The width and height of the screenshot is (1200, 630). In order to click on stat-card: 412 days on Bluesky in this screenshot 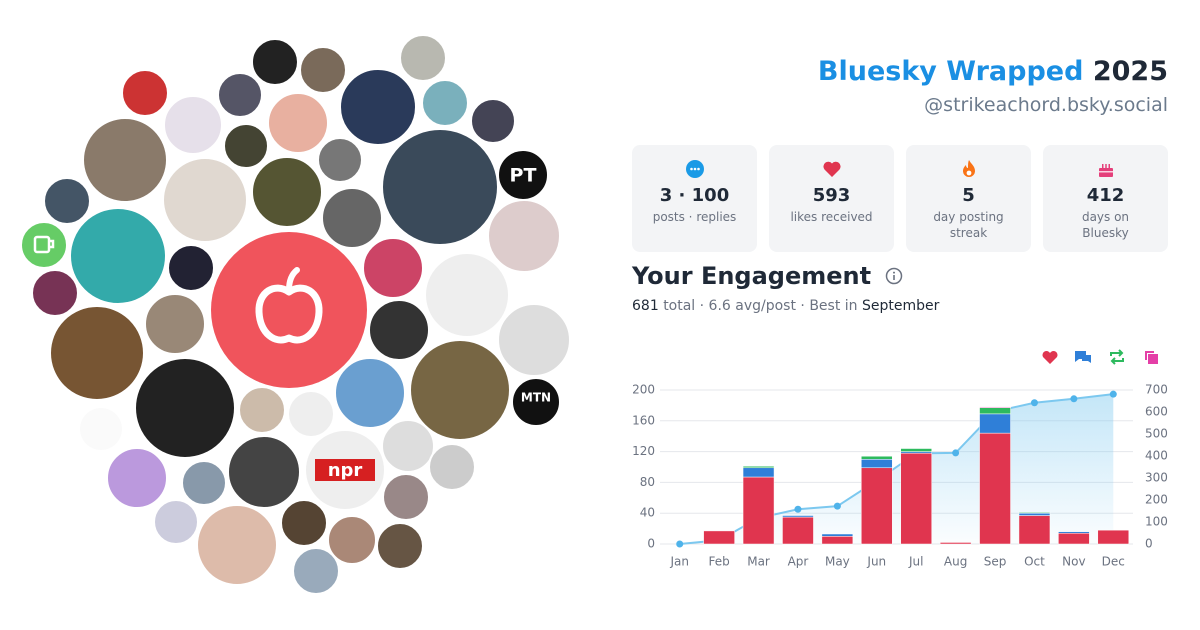, I will do `click(1105, 198)`.